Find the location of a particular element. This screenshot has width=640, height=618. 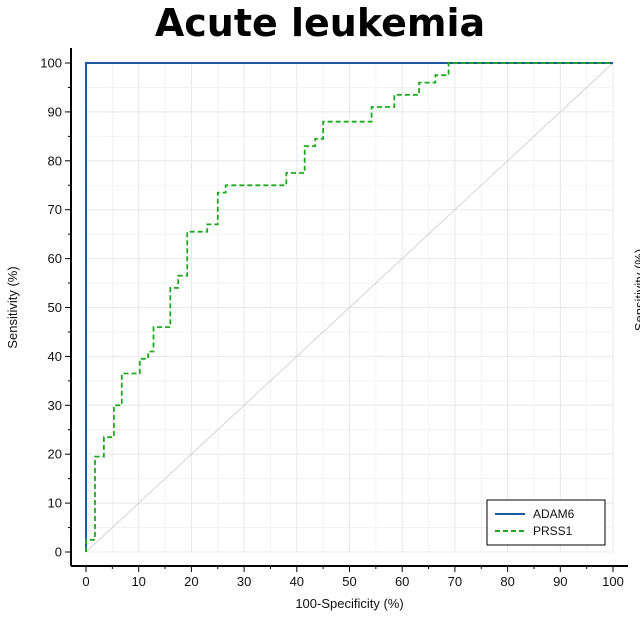

y-tick-label: 40 is located at coordinates (55, 356).